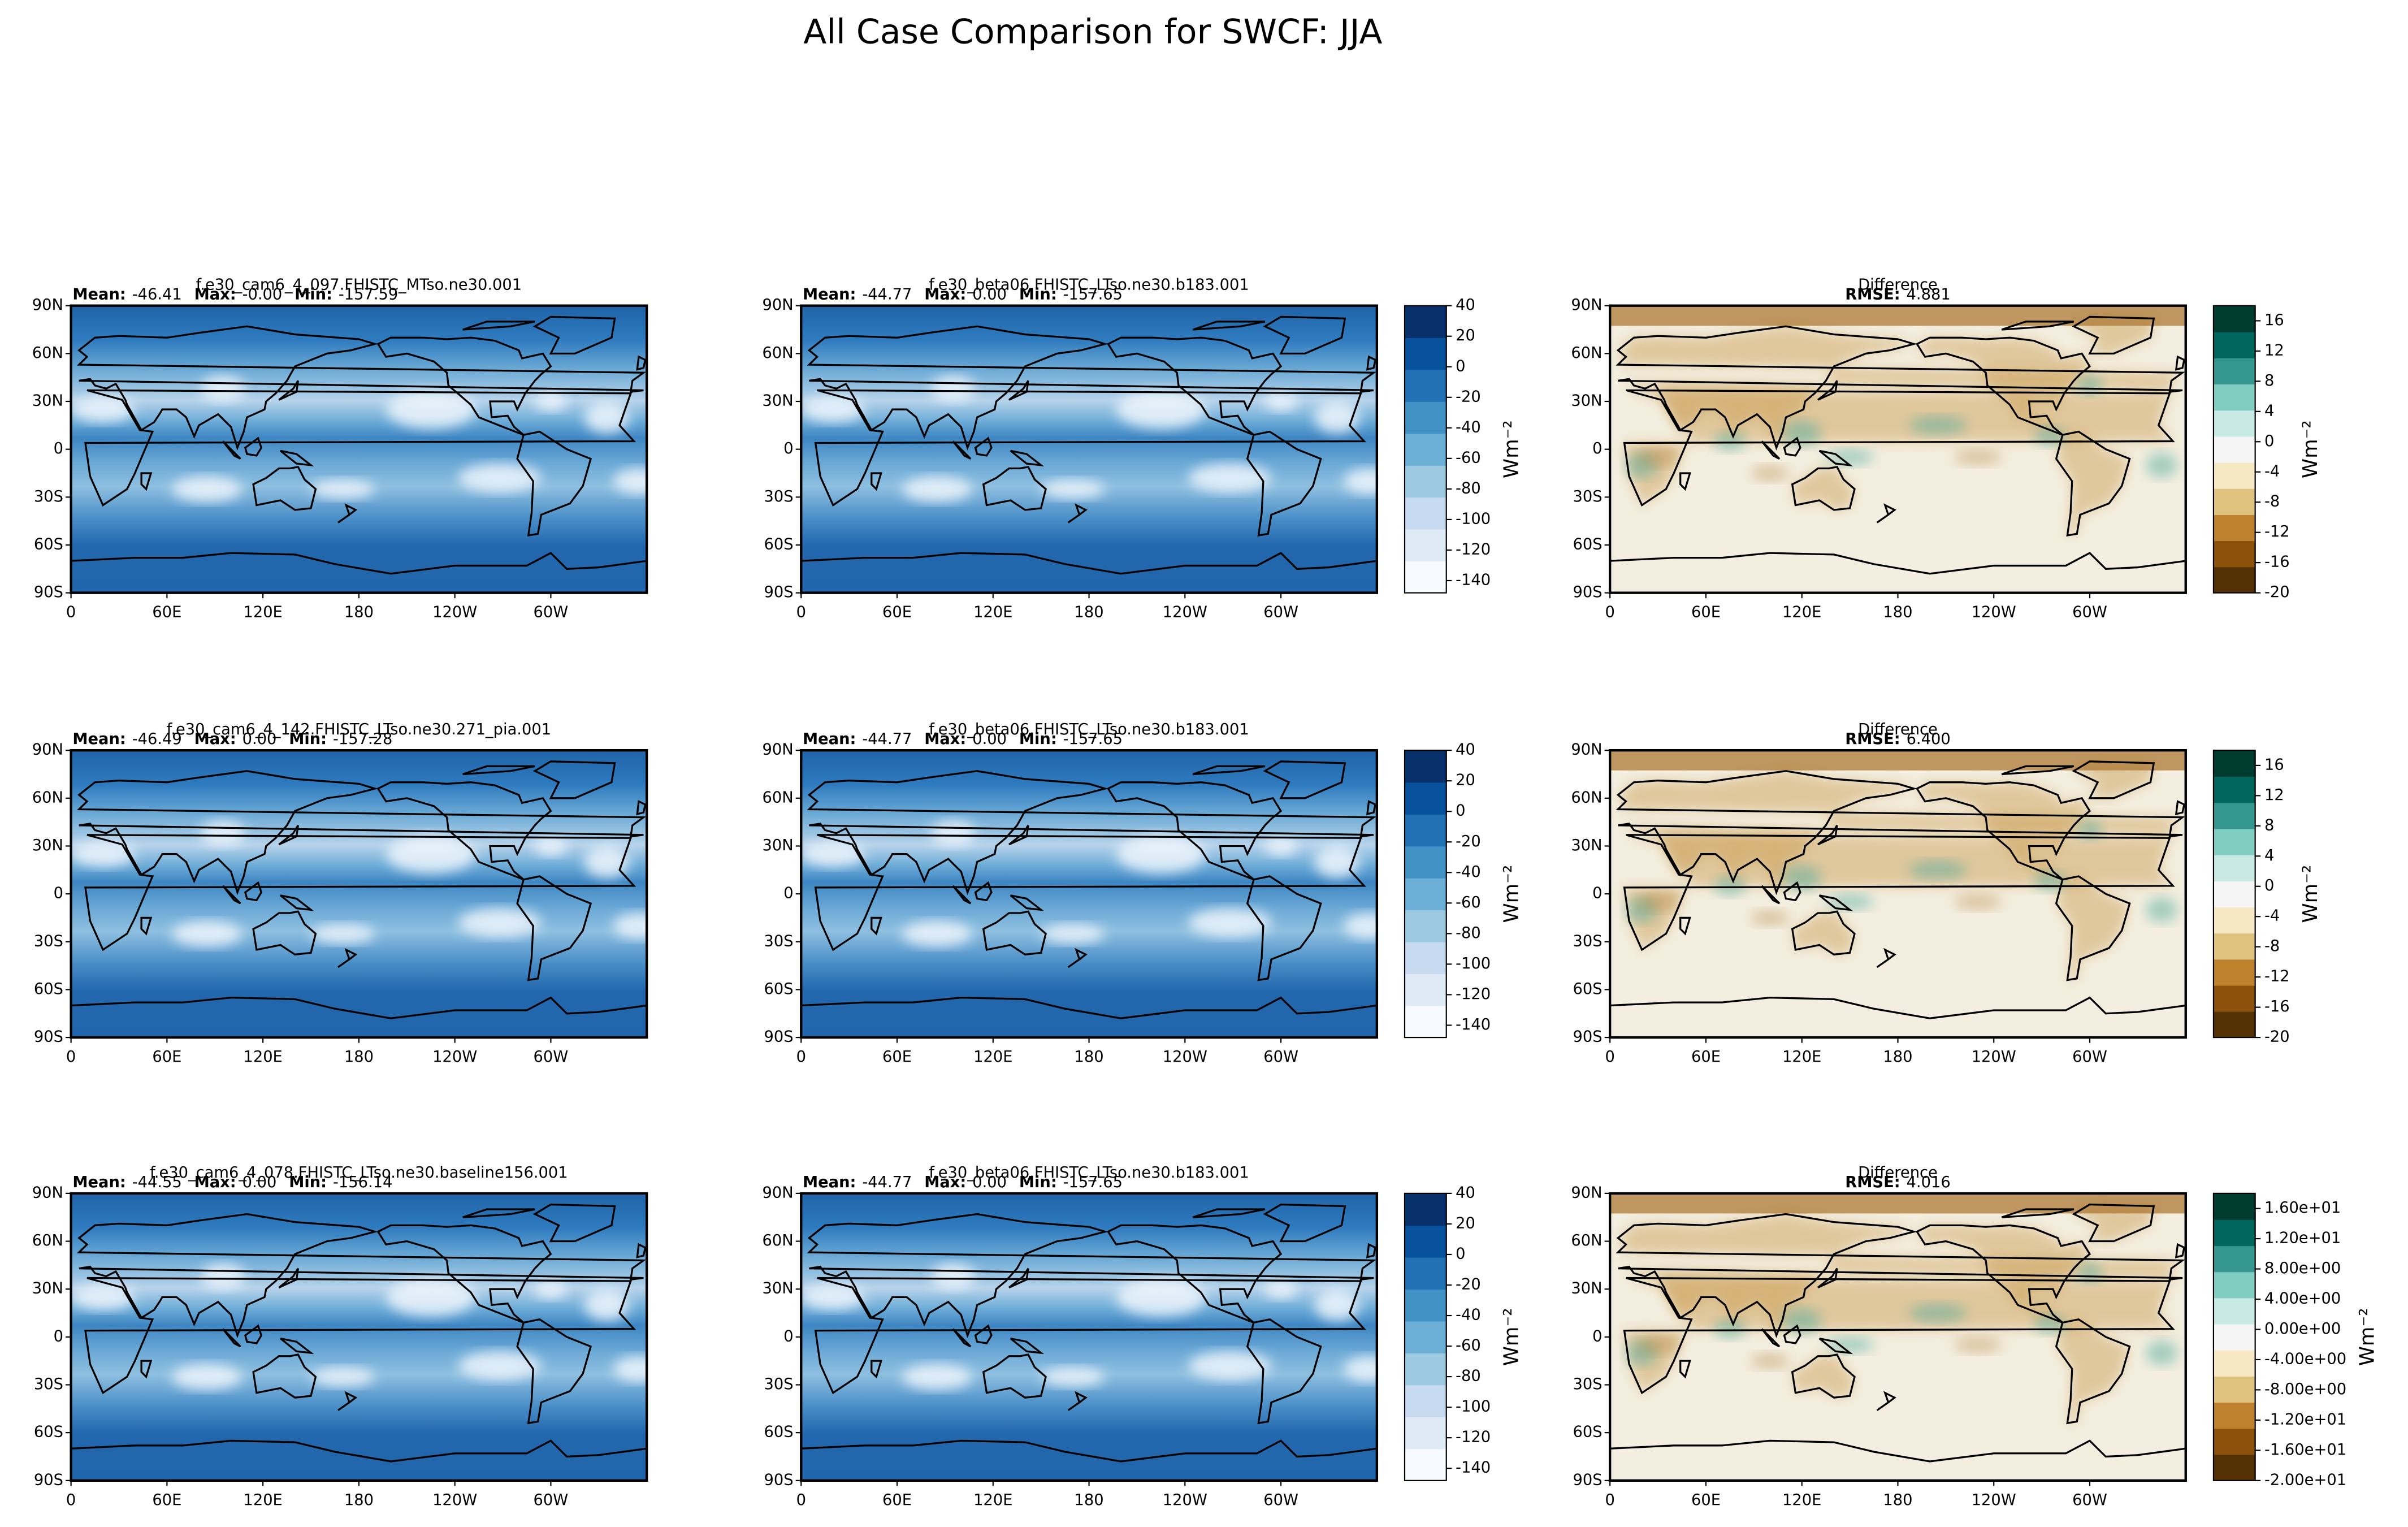  Describe the element at coordinates (2302, 1238) in the screenshot. I see `colorbar-tick-label: 1.20e+01` at that location.